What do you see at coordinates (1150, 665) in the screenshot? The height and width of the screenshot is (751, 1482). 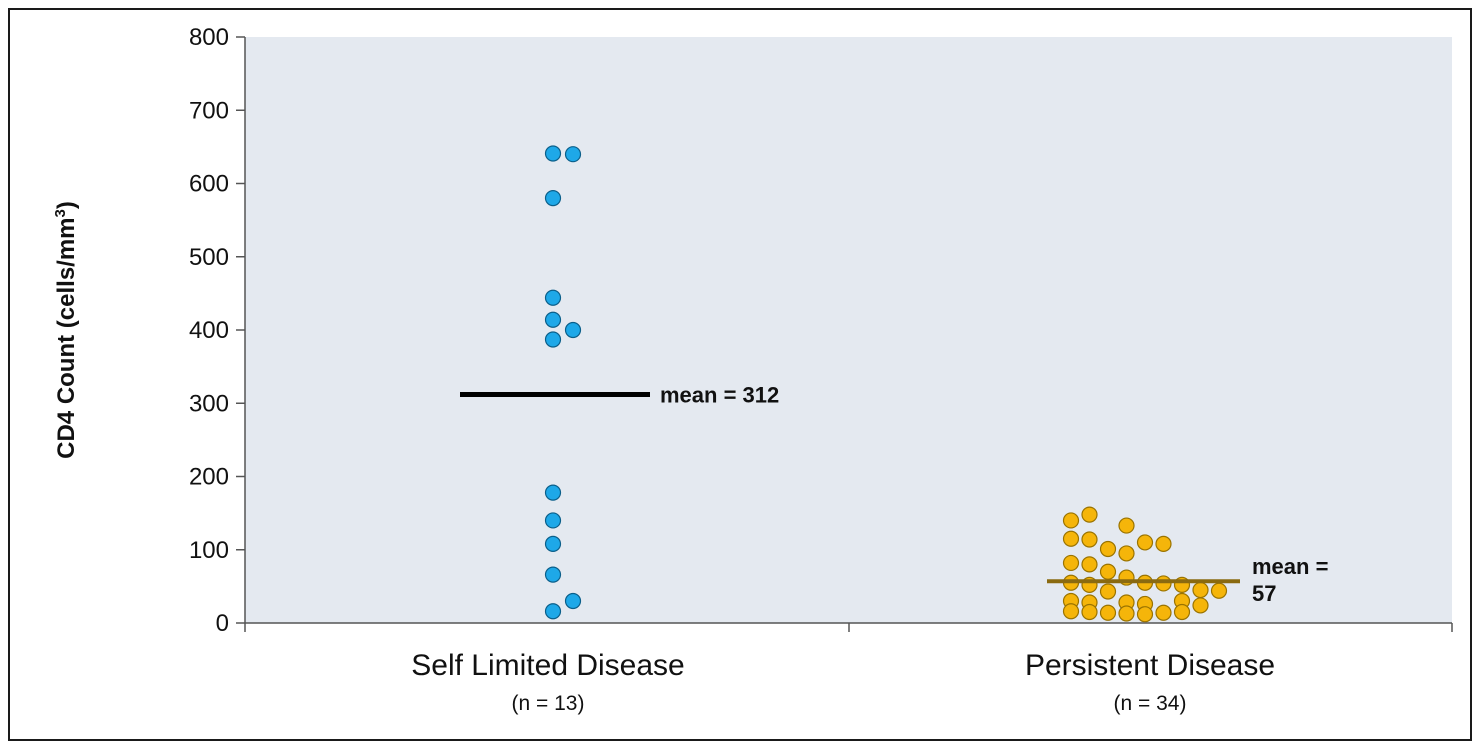 I see `category-label: Persistent Disease` at bounding box center [1150, 665].